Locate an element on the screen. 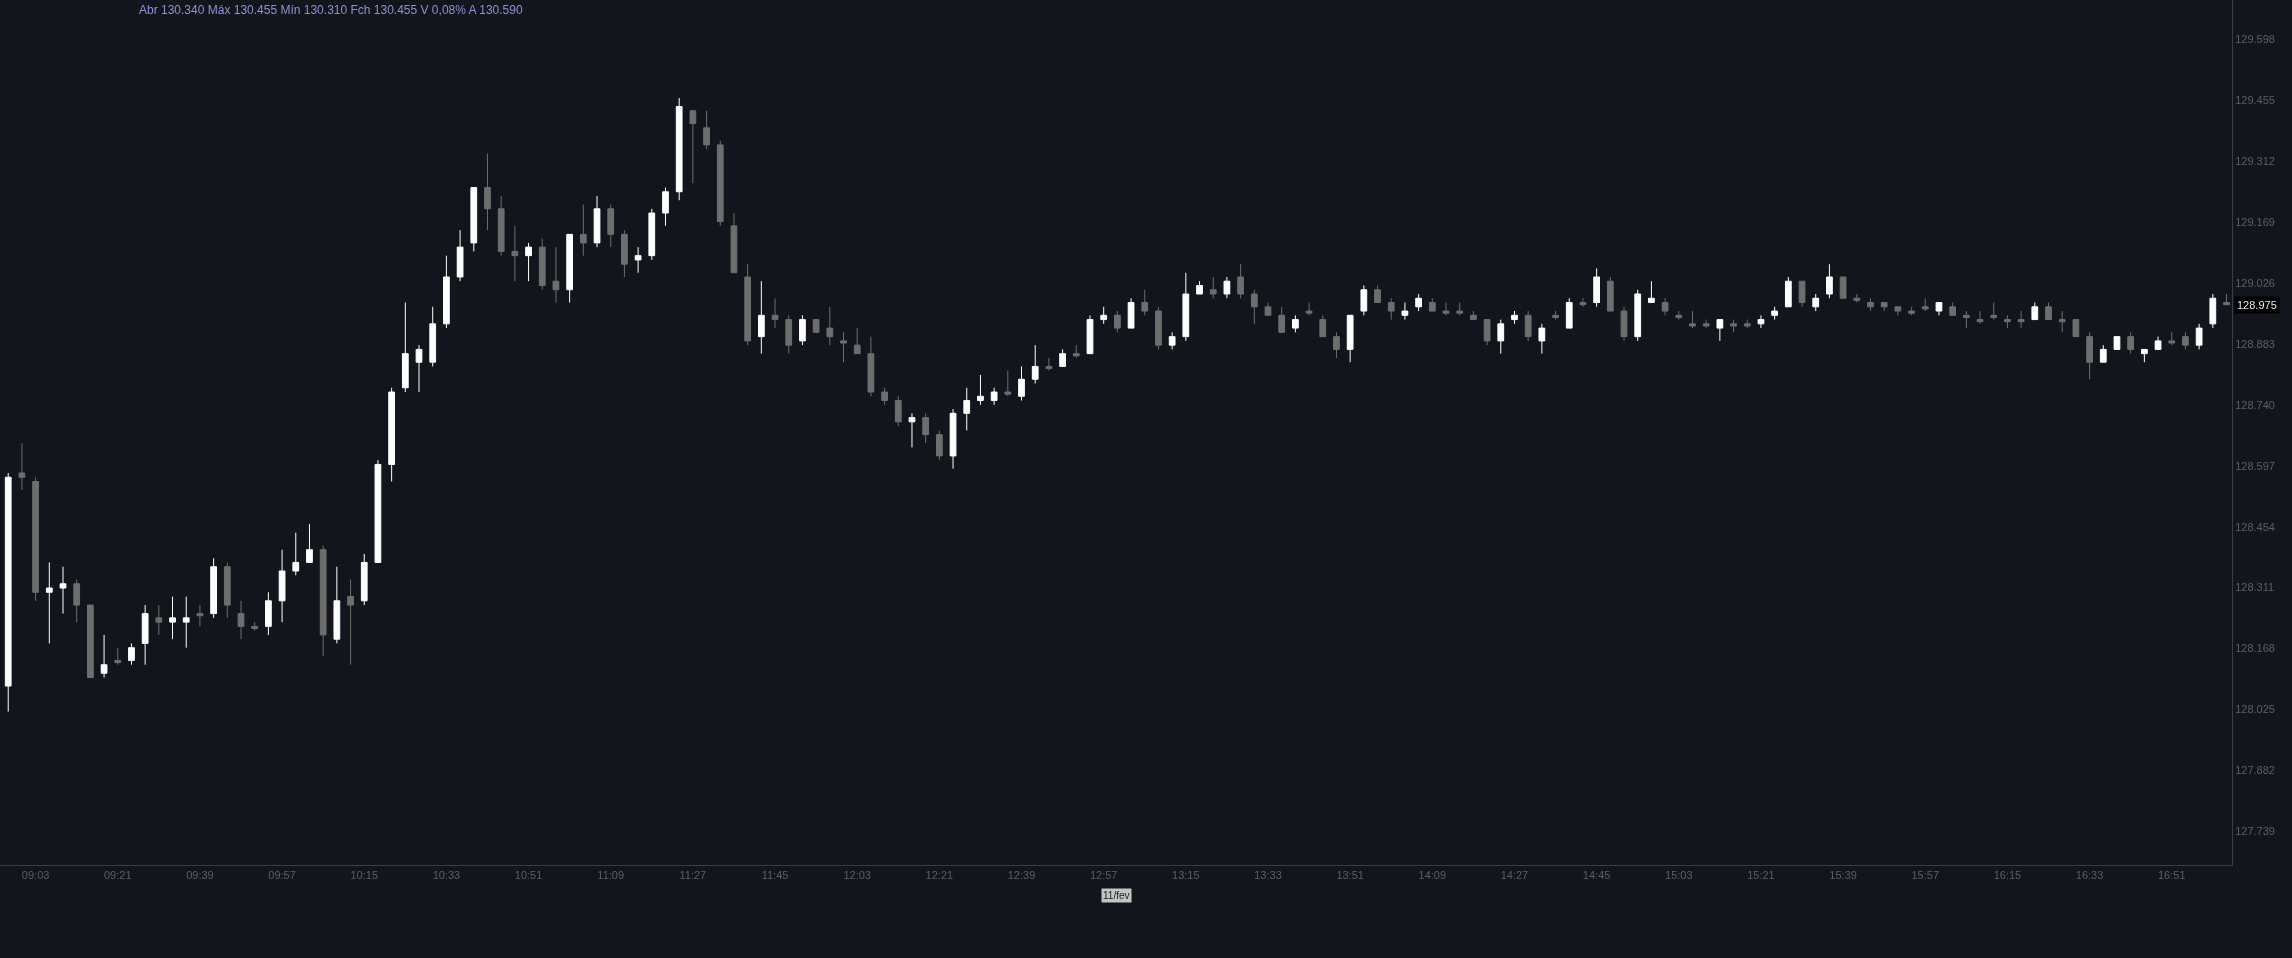  y-tick-label: 128.168 is located at coordinates (2255, 648).